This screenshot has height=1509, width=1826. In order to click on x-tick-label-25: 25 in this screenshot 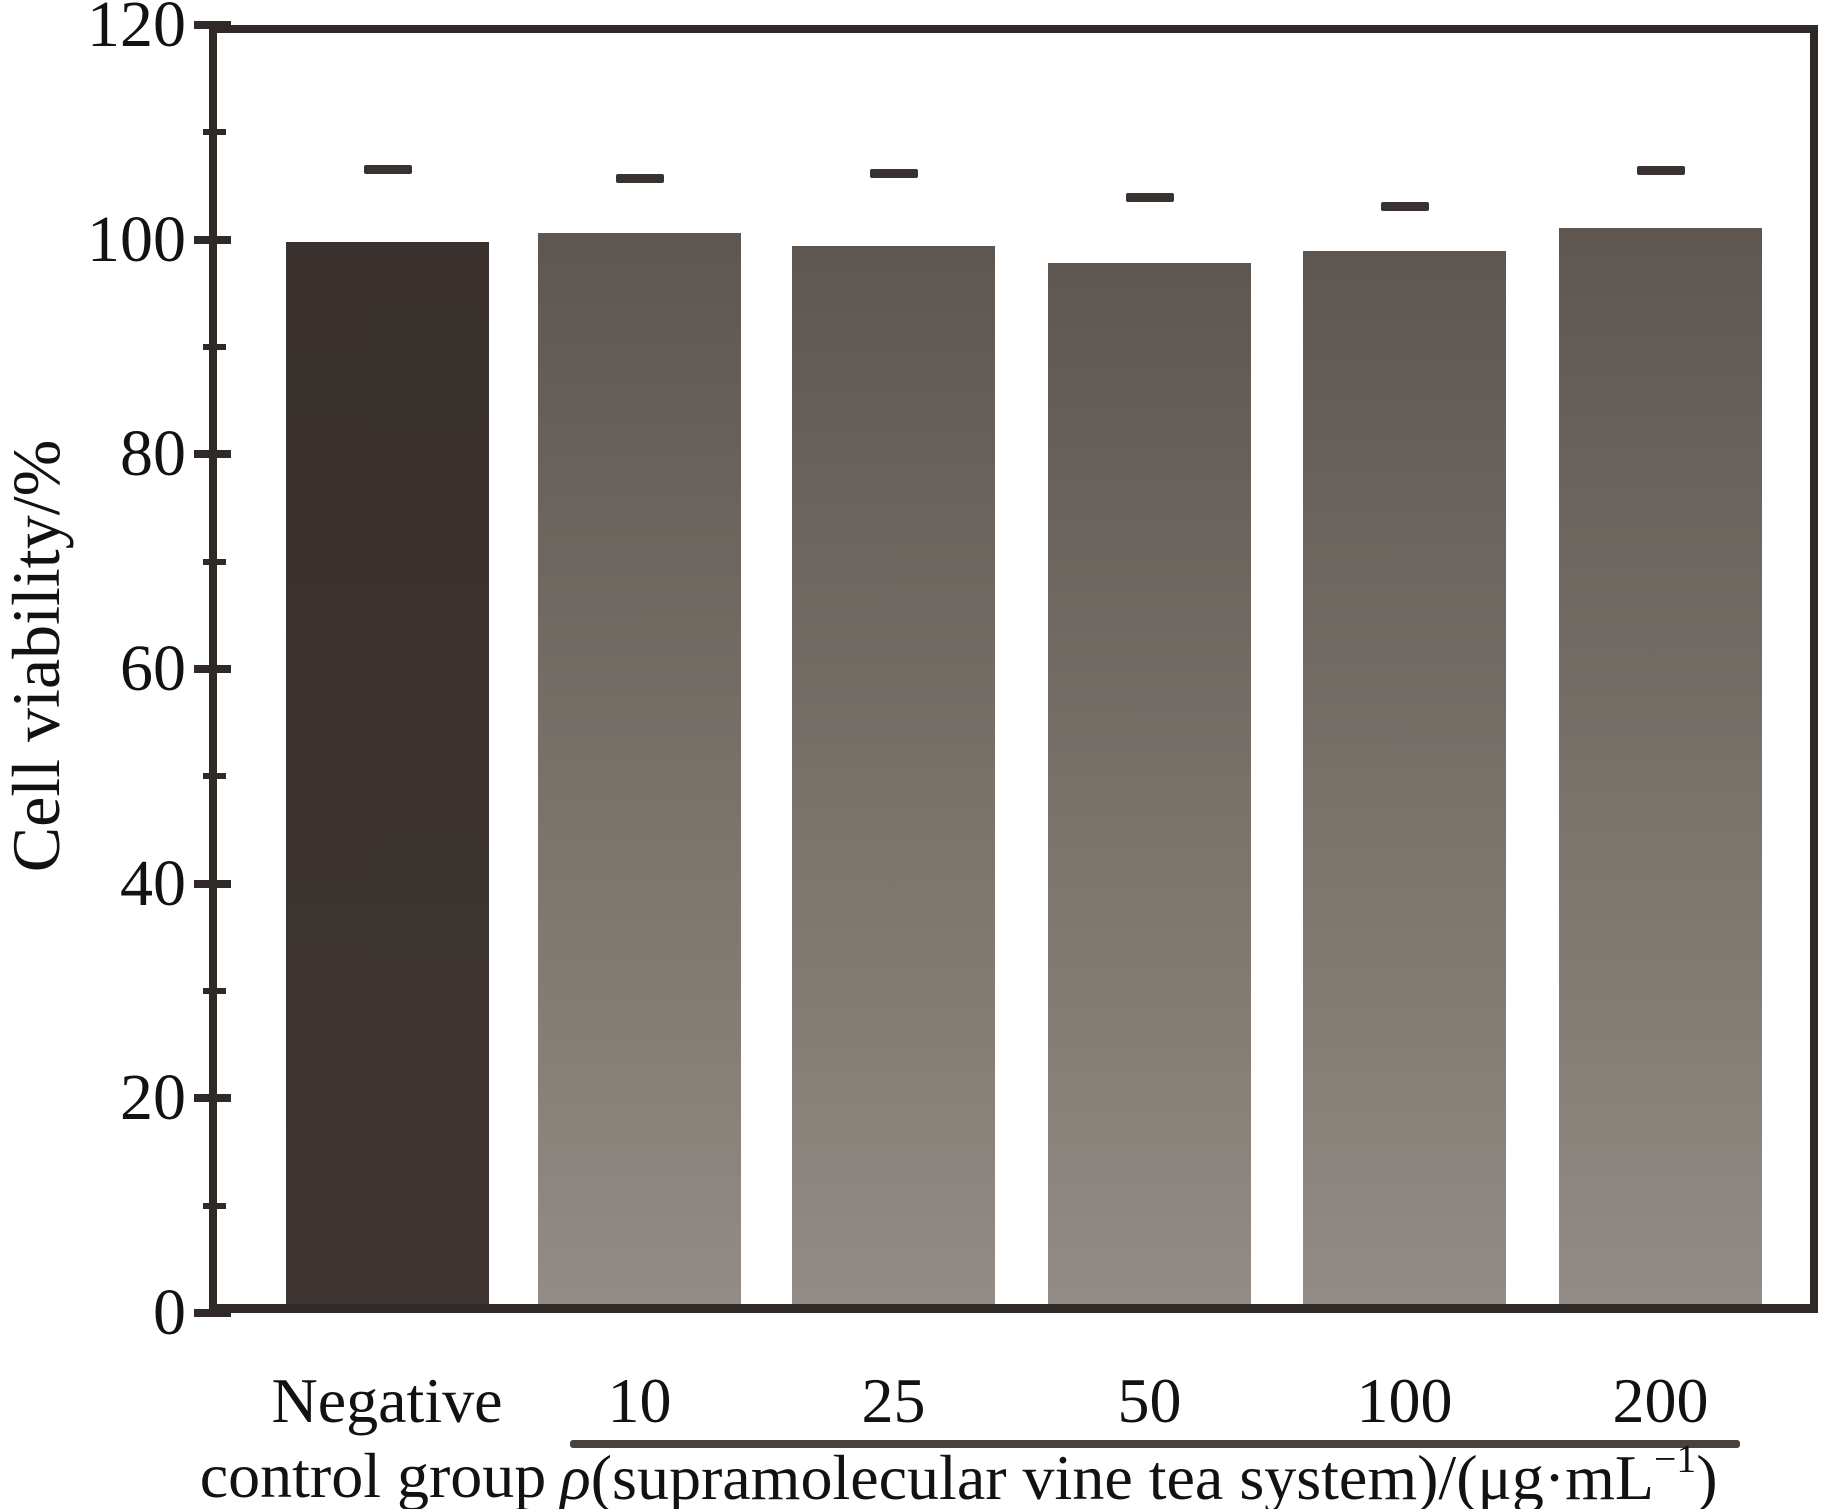, I will do `click(893, 1400)`.